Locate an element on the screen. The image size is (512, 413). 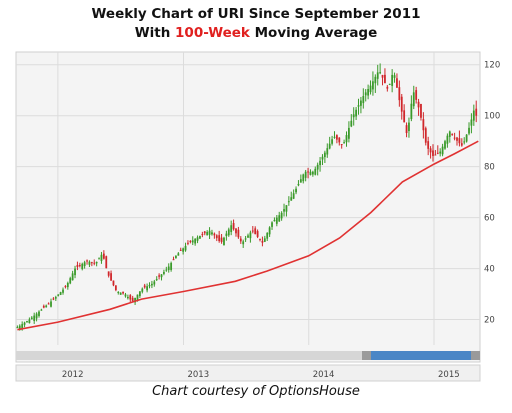
navigator-thumb is located at coordinates (421, 355).